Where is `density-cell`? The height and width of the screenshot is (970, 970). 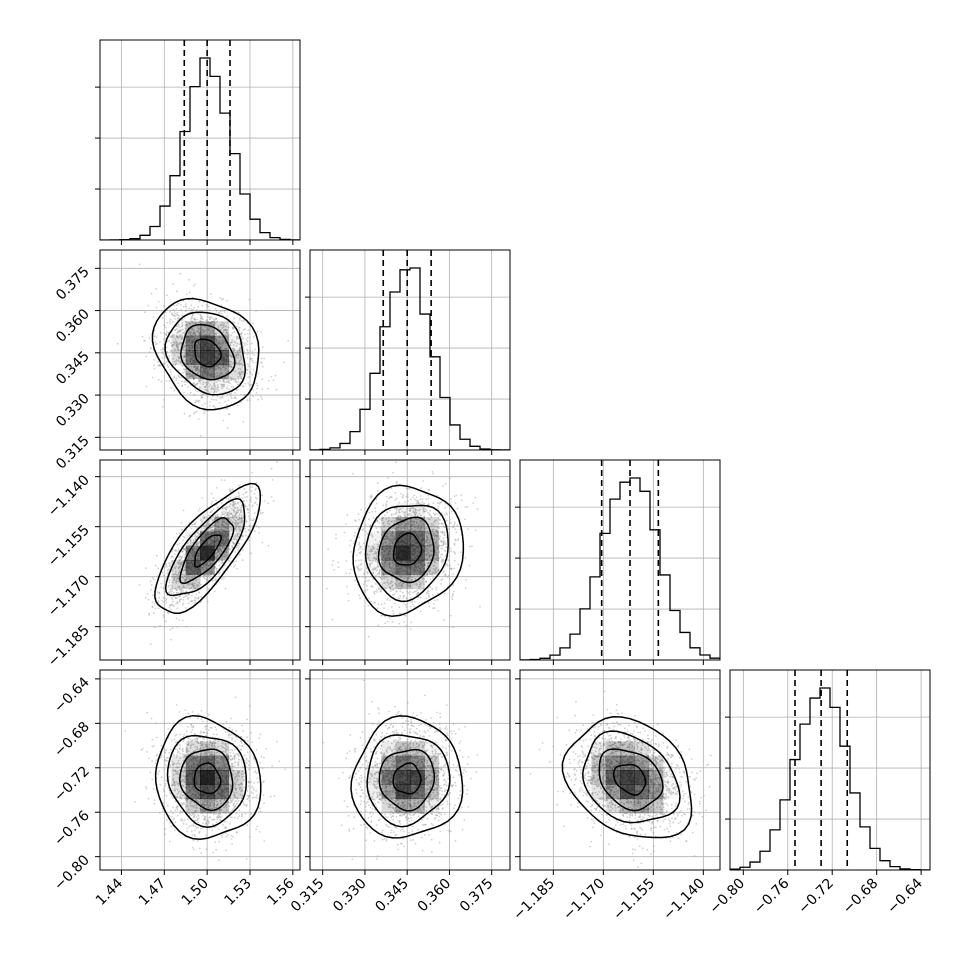 density-cell is located at coordinates (207, 372).